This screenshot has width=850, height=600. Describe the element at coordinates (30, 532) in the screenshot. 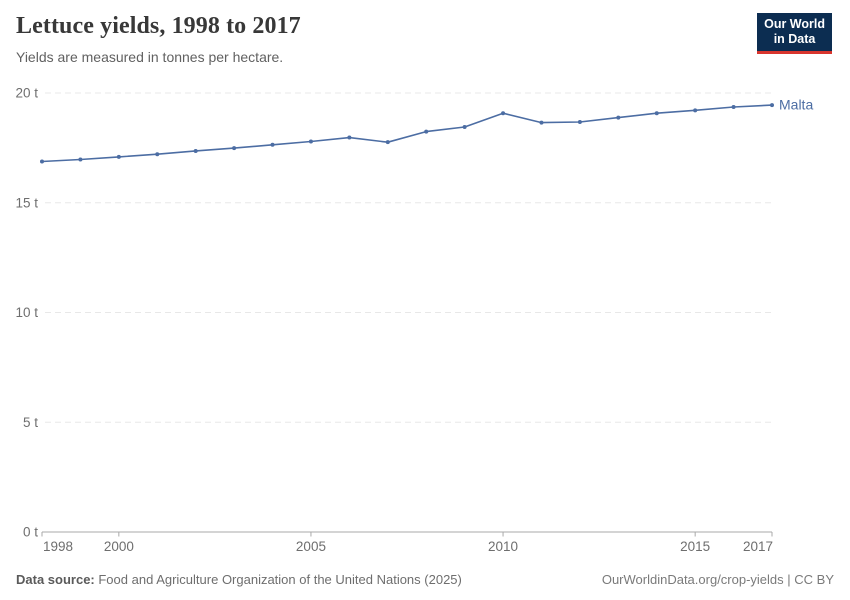

I see `y-axis-tick-label: 0 t` at that location.